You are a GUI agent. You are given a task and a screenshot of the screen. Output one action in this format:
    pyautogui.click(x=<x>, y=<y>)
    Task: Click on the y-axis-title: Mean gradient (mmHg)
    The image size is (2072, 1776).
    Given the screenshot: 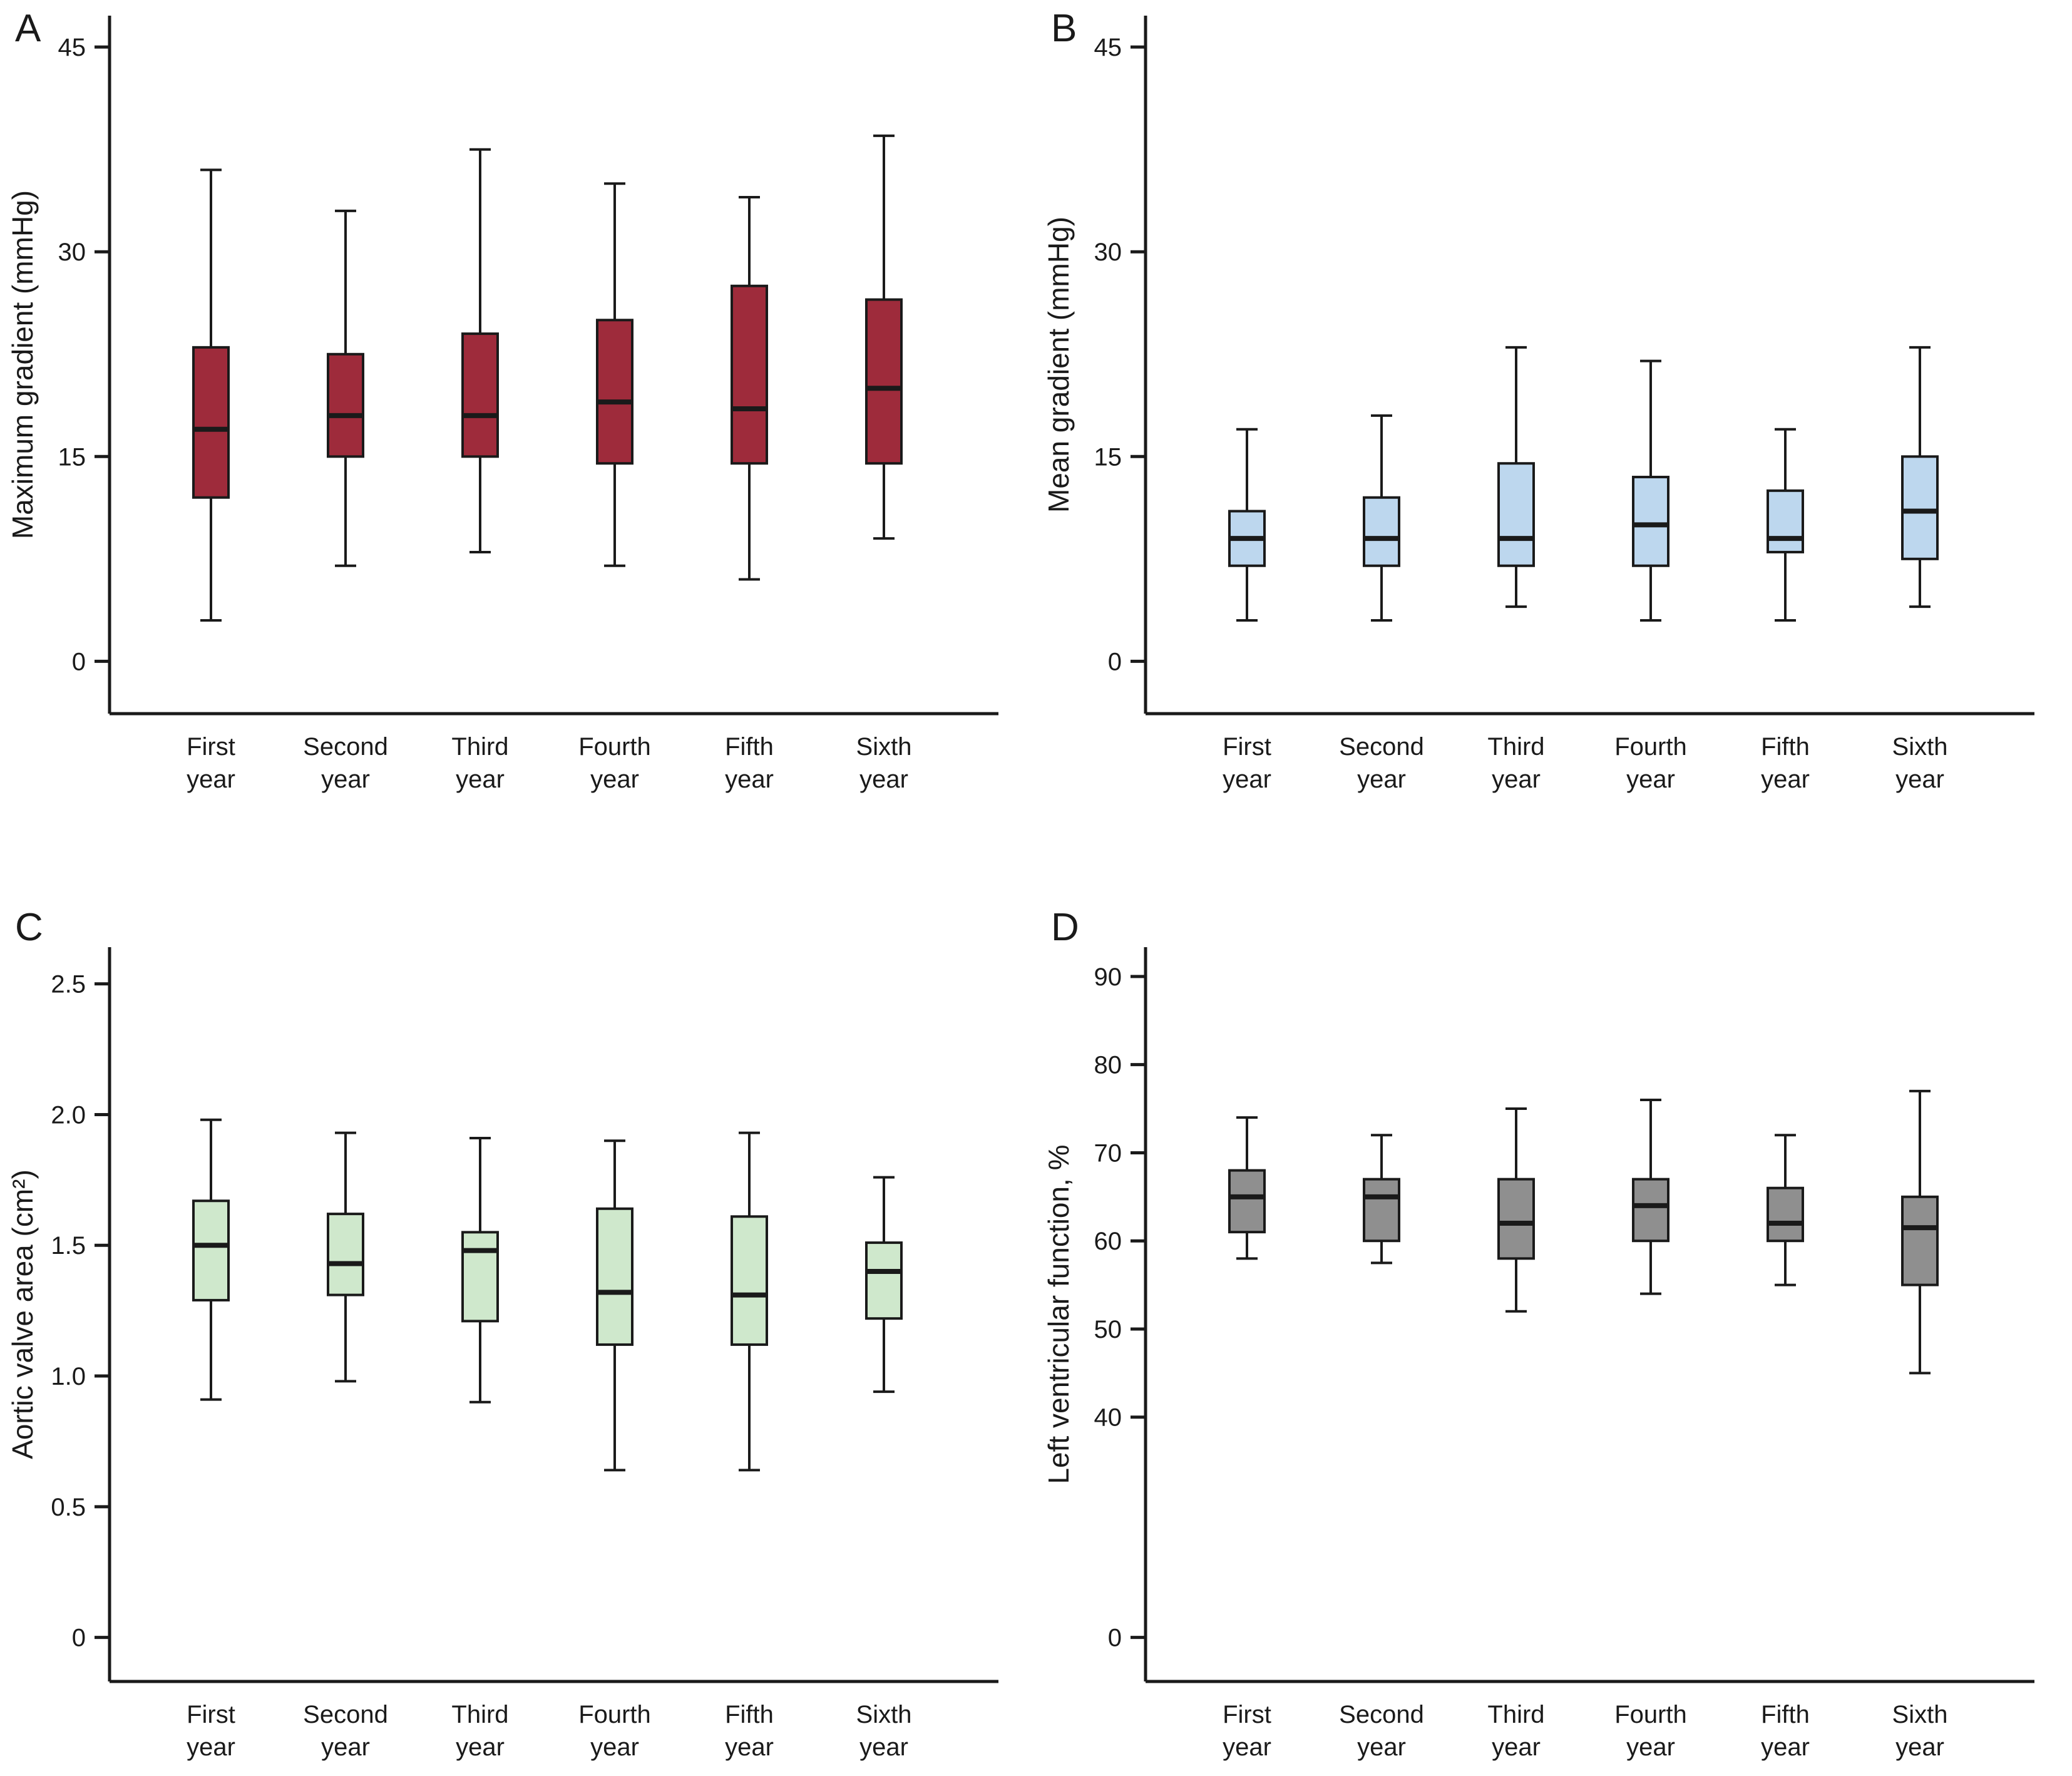 What is the action you would take?
    pyautogui.click(x=1058, y=365)
    